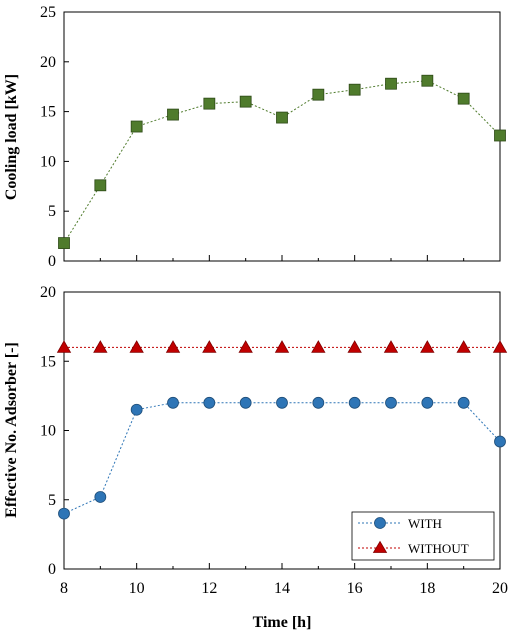  What do you see at coordinates (11, 137) in the screenshot?
I see `top-y-axis-label: Cooling load [kW]` at bounding box center [11, 137].